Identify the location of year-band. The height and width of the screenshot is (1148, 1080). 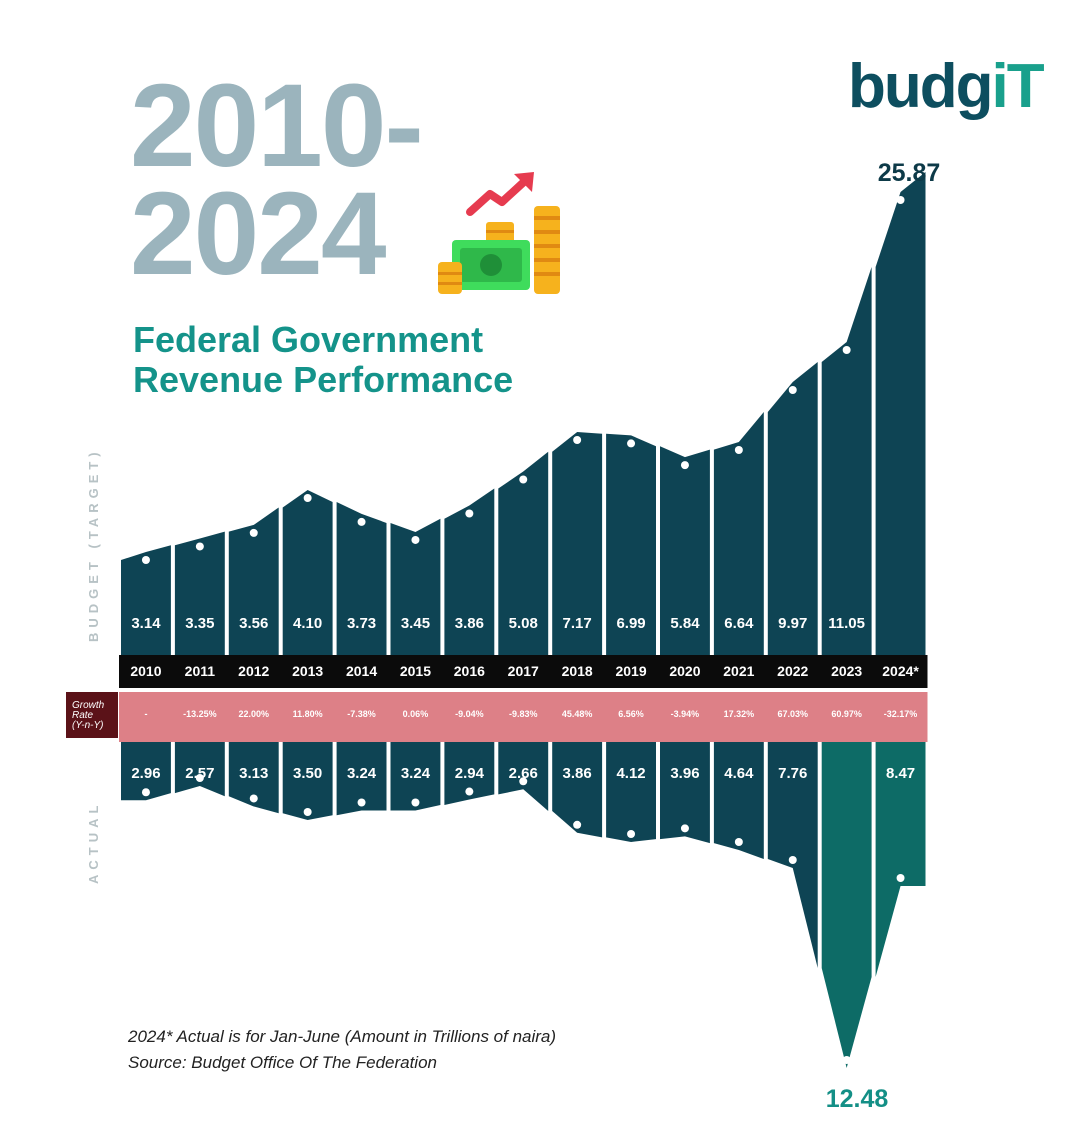
(523, 671).